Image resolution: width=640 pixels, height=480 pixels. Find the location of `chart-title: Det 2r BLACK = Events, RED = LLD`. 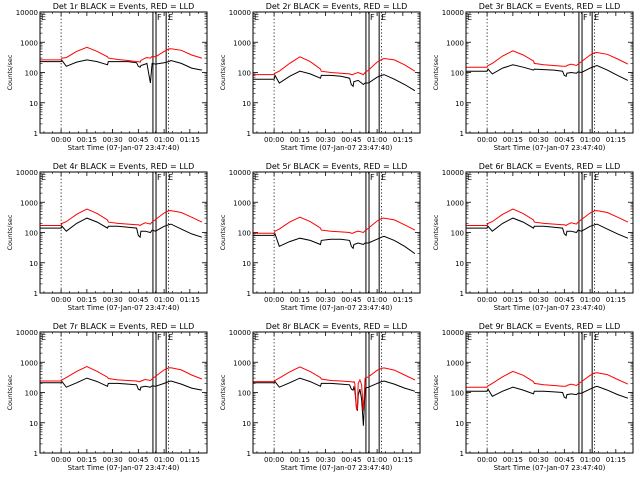

chart-title: Det 2r BLACK = Events, RED = LLD is located at coordinates (337, 6).